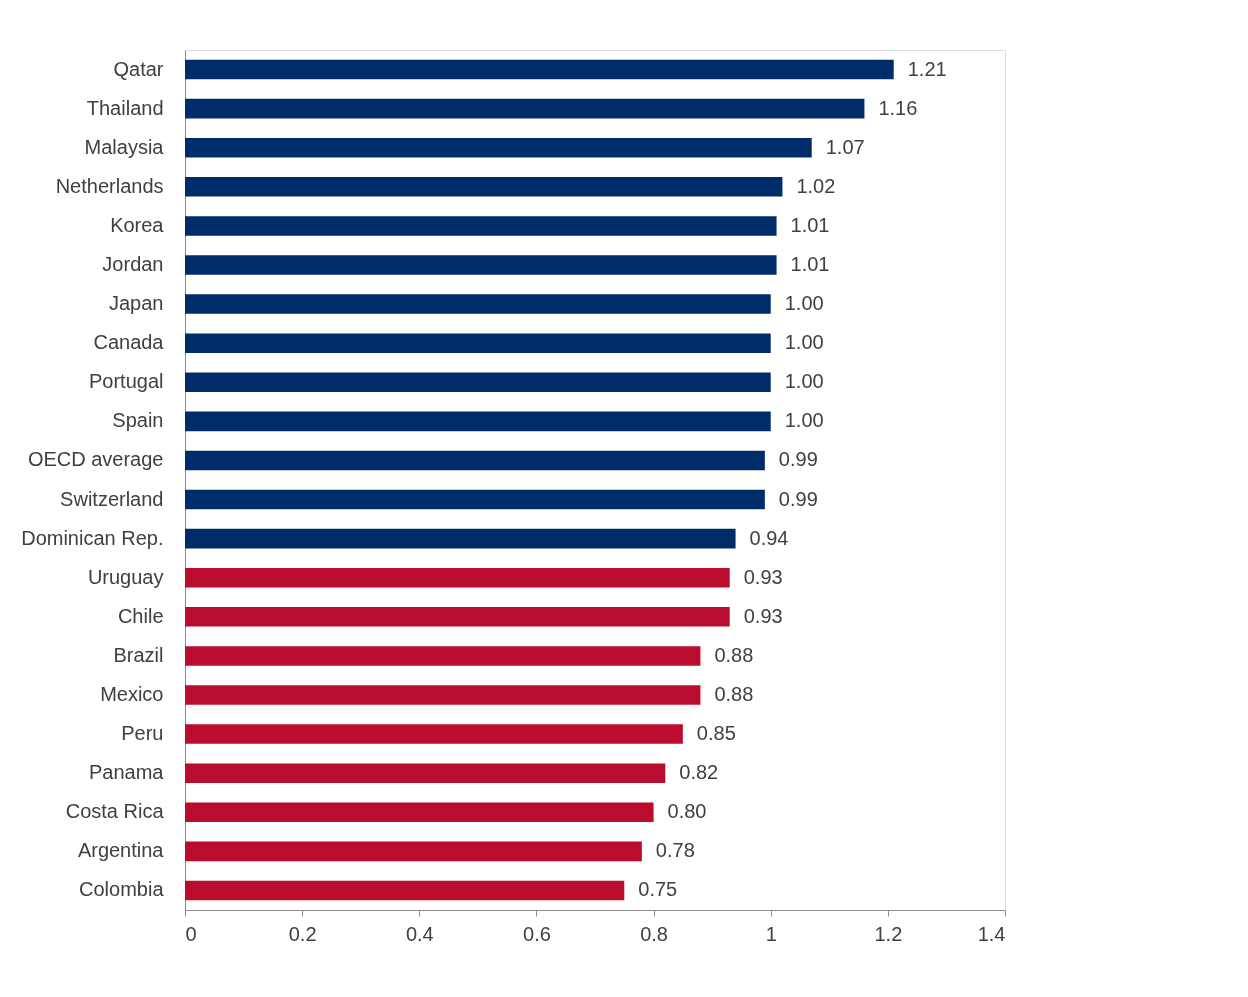 This screenshot has width=1248, height=997. What do you see at coordinates (133, 264) in the screenshot?
I see `y-tick-label: Jordan` at bounding box center [133, 264].